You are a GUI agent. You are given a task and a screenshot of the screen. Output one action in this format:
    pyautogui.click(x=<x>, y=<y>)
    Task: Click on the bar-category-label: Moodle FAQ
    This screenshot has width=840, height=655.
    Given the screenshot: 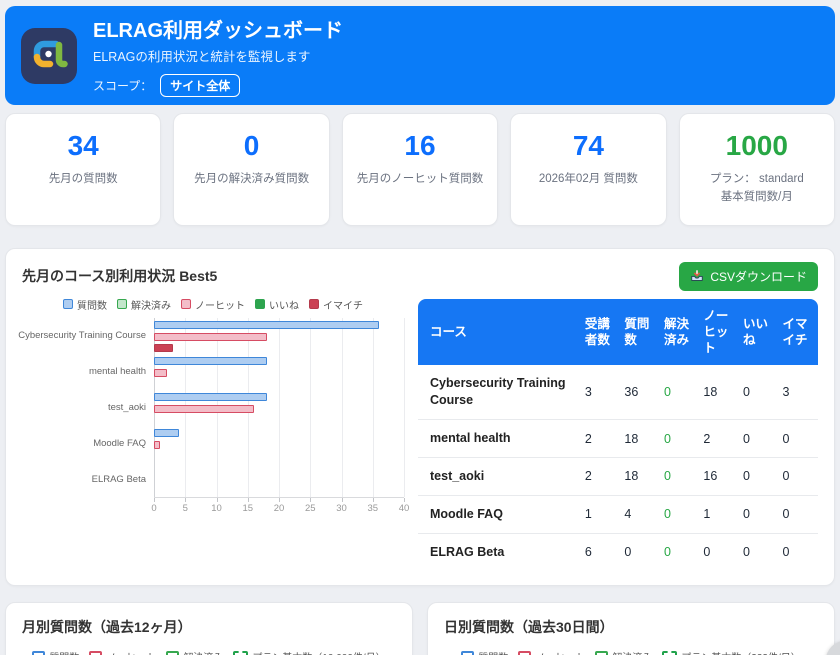 What is the action you would take?
    pyautogui.click(x=119, y=444)
    